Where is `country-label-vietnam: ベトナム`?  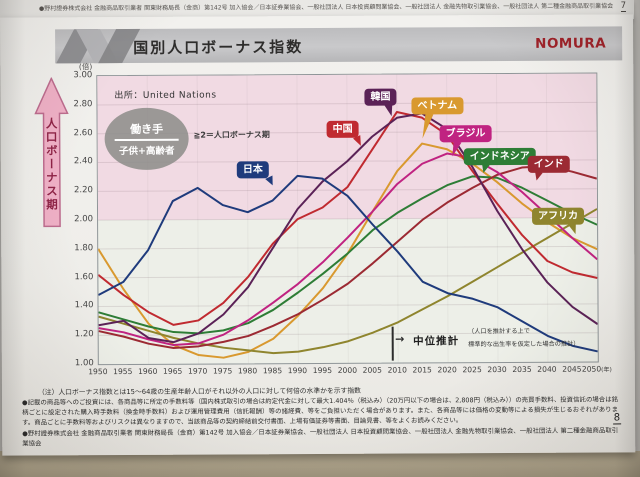 country-label-vietnam: ベトナム is located at coordinates (437, 118).